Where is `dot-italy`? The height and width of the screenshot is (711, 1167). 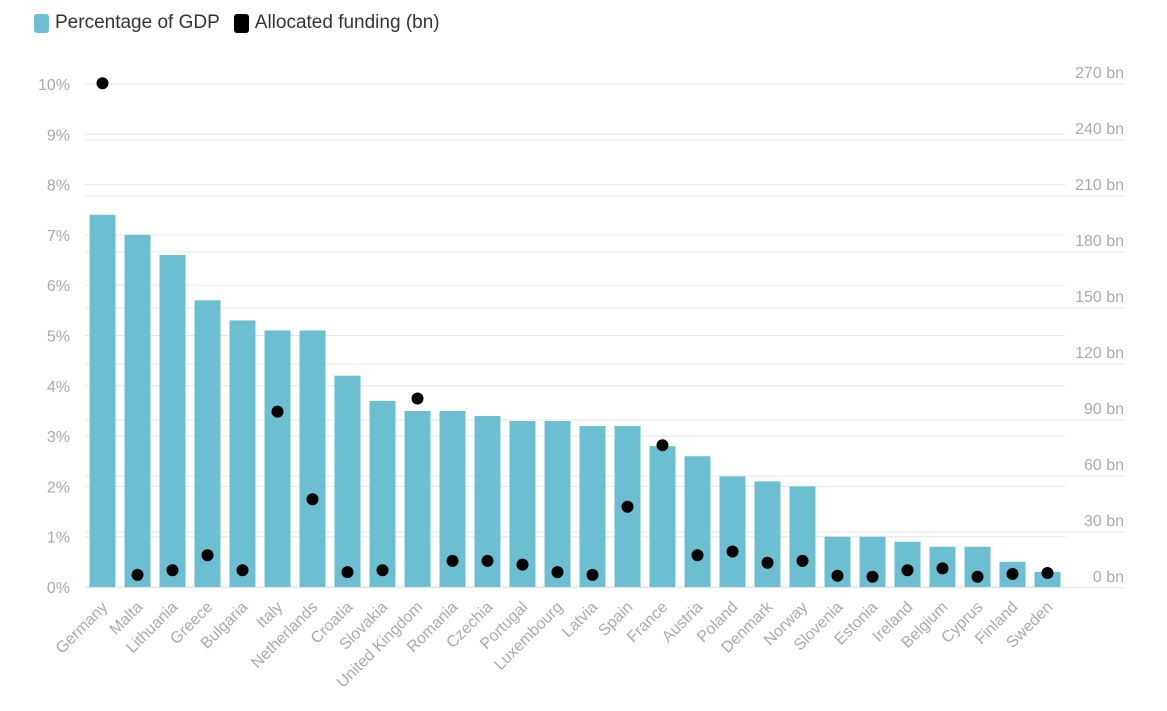 dot-italy is located at coordinates (277, 411).